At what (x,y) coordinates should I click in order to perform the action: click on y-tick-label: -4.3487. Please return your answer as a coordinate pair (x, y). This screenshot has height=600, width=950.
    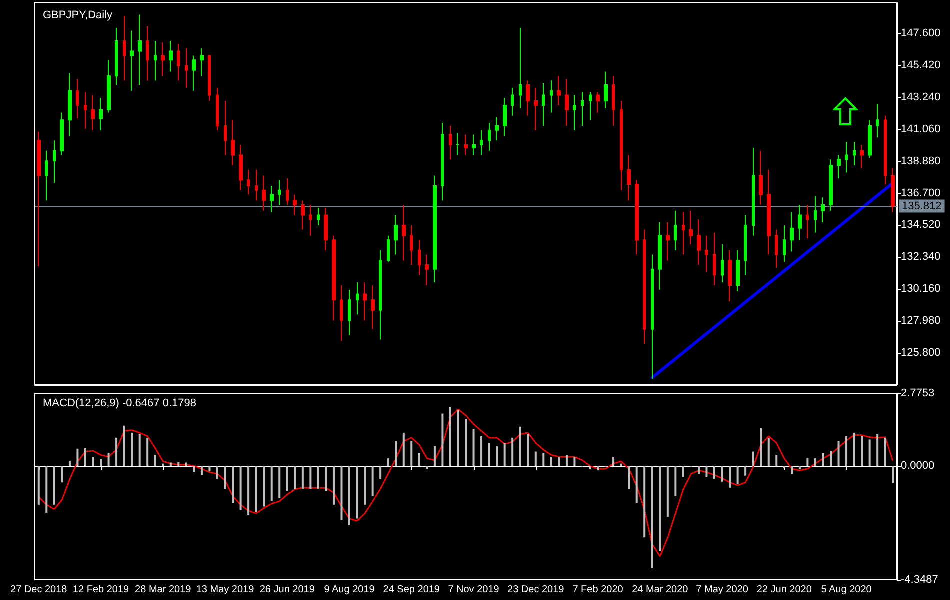
    Looking at the image, I should click on (919, 580).